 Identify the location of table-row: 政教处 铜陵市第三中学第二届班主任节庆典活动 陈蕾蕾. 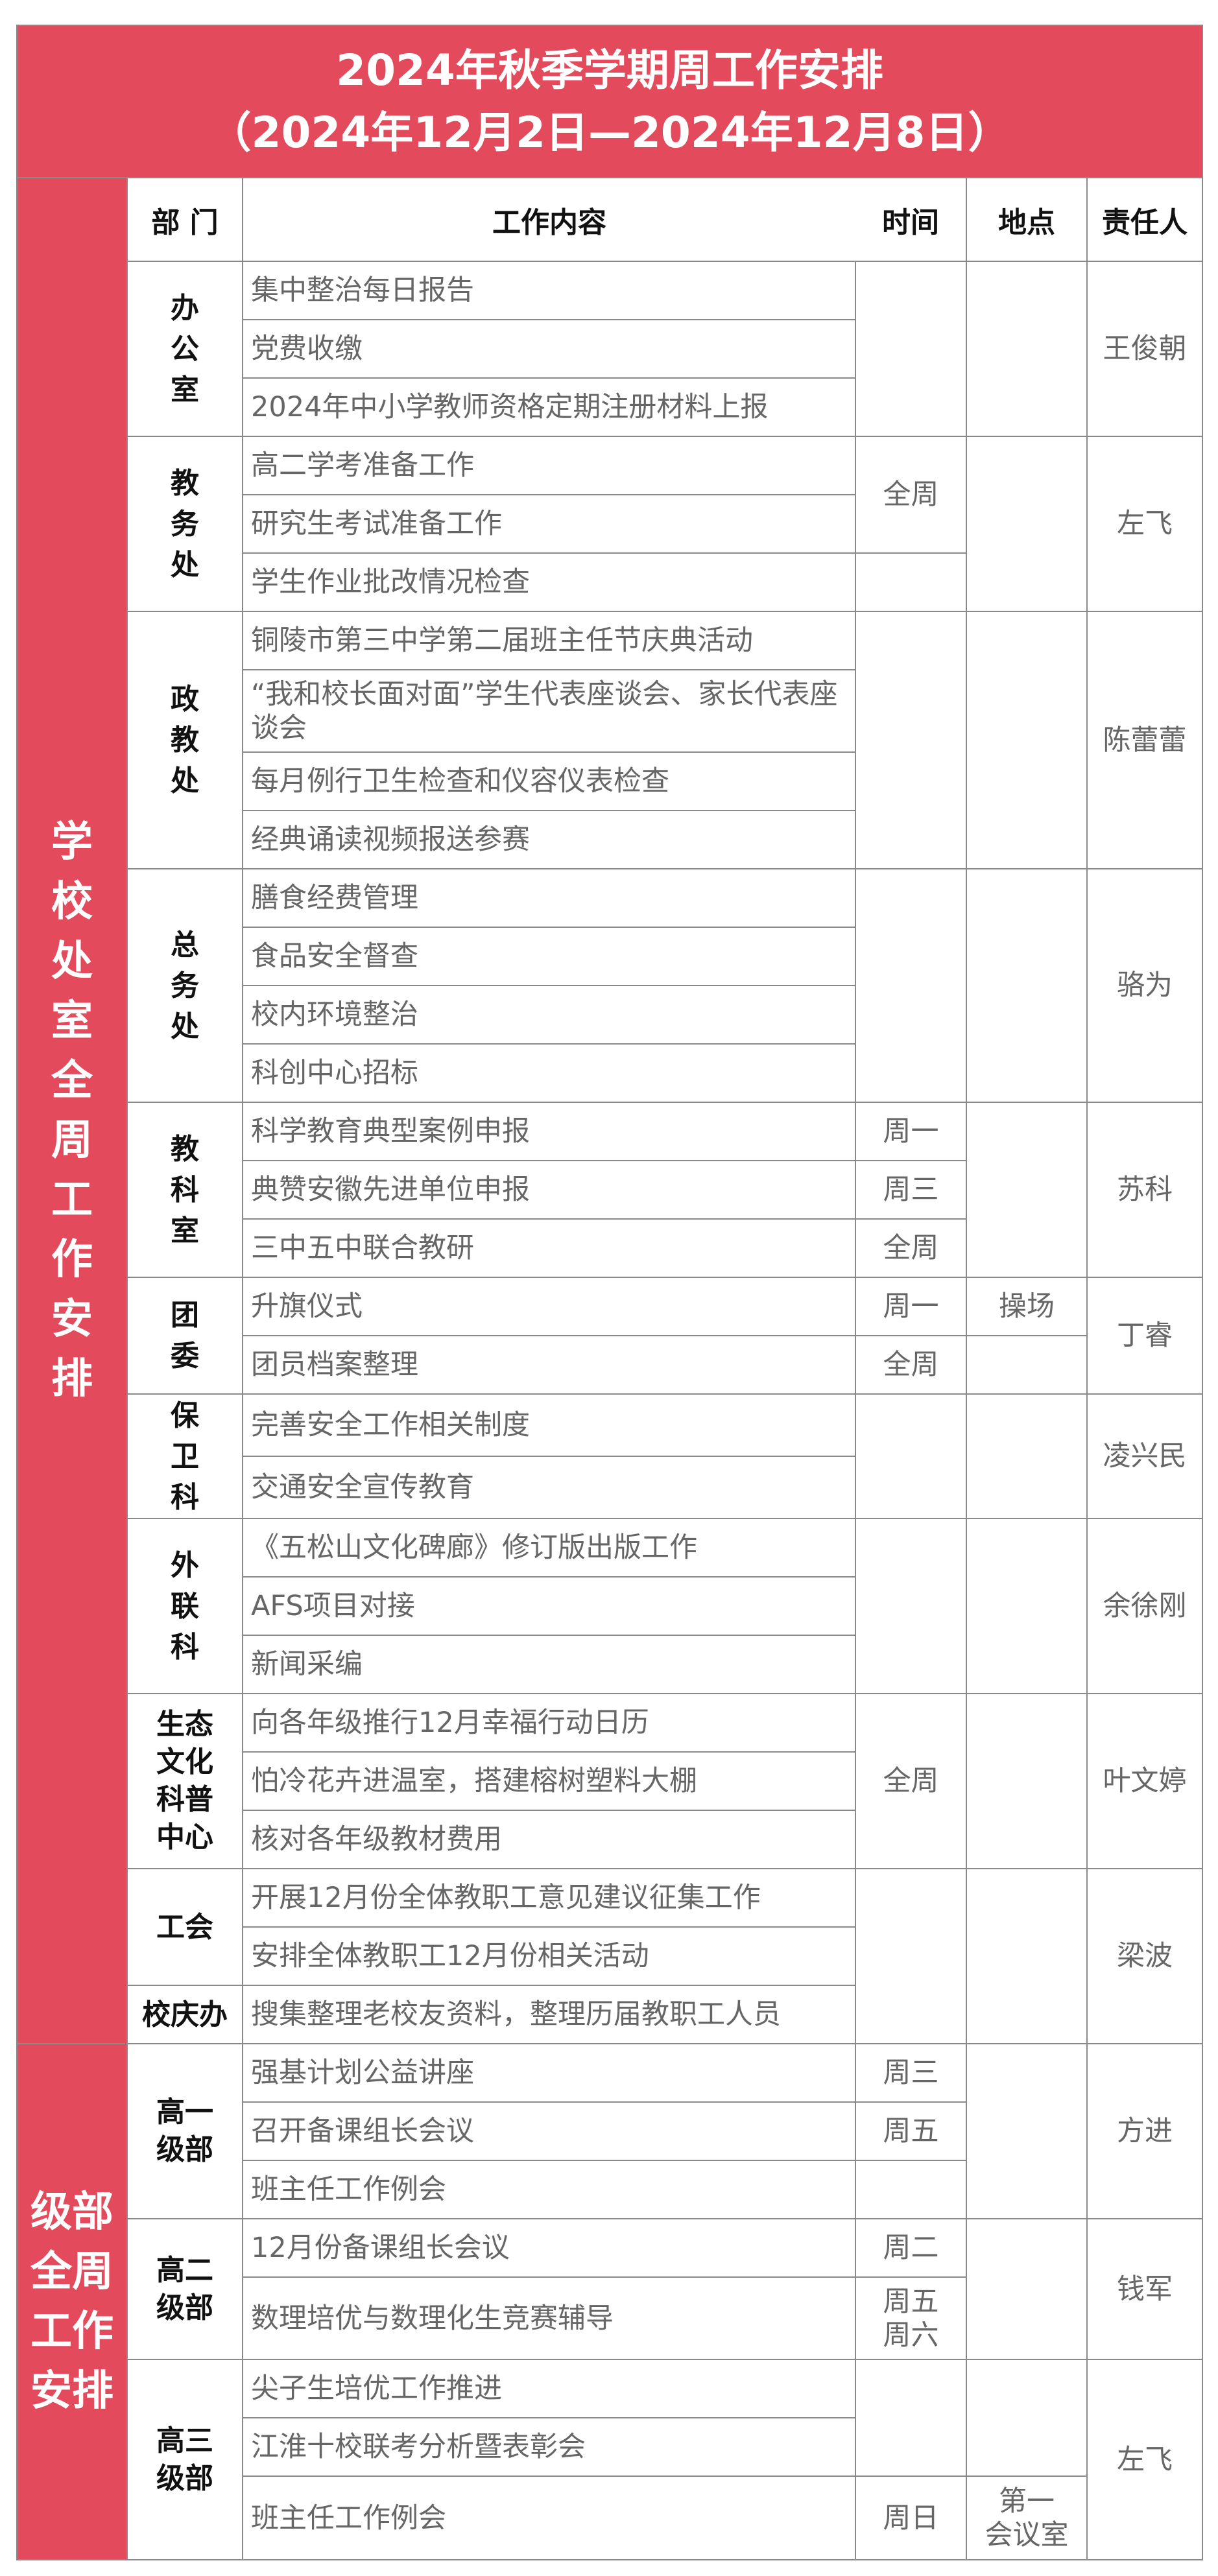
(610, 740).